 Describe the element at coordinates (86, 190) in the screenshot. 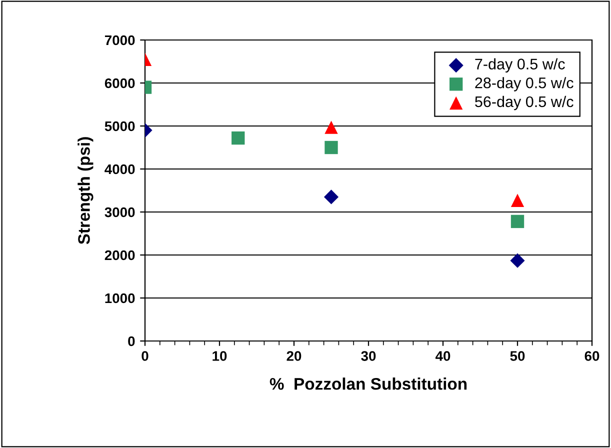

I see `y-axis-title: Strength (psi)` at that location.